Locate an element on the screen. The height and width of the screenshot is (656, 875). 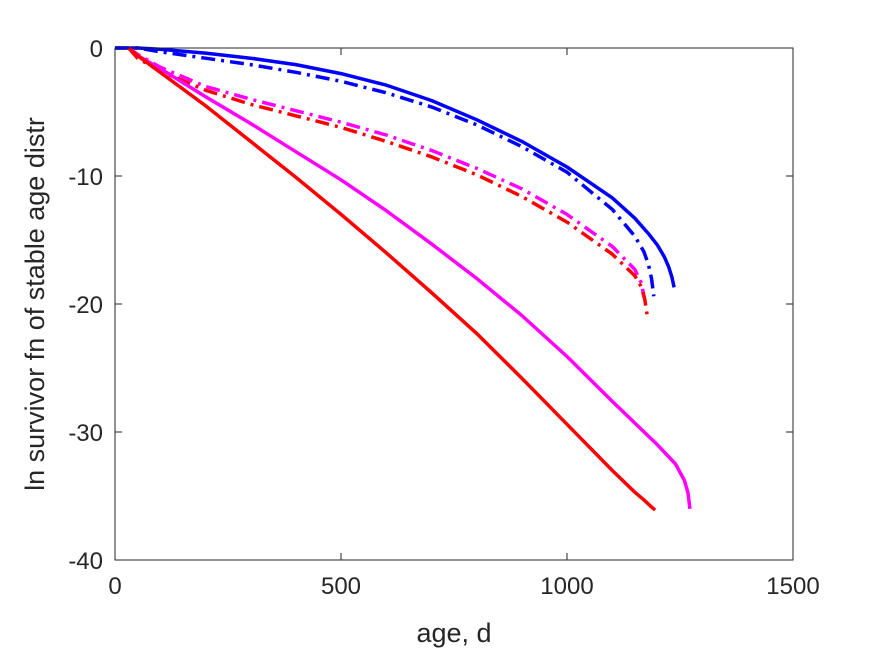
y-tick-label: -40 is located at coordinates (85, 561).